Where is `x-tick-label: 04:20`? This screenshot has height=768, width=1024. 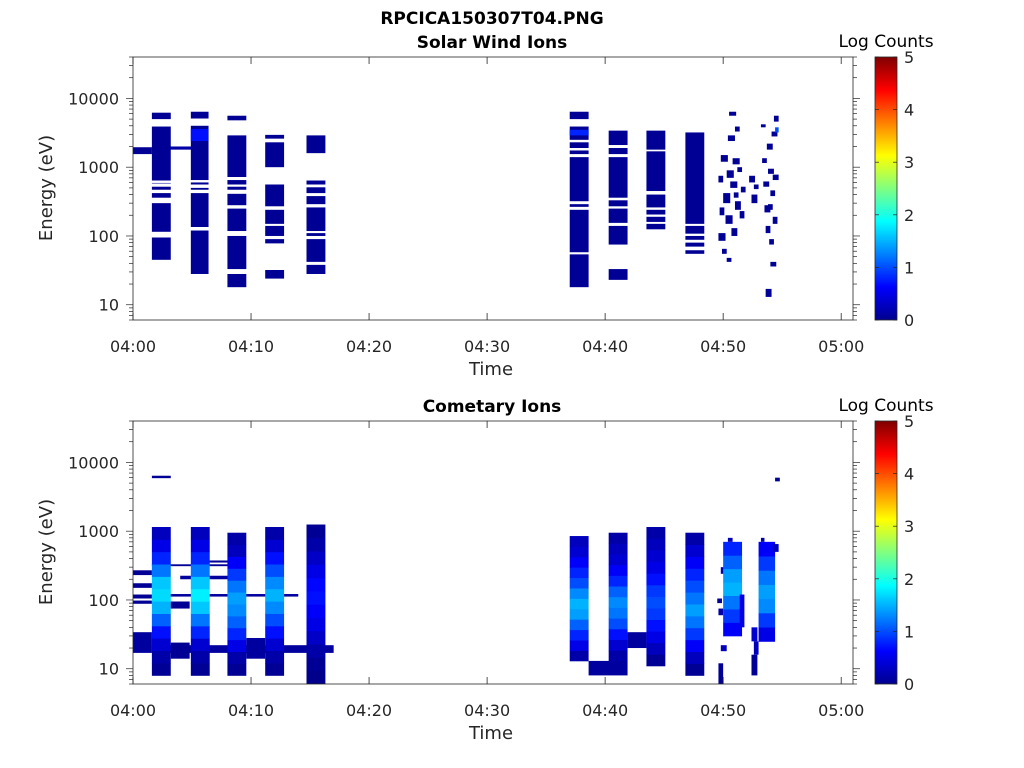 x-tick-label: 04:20 is located at coordinates (369, 346).